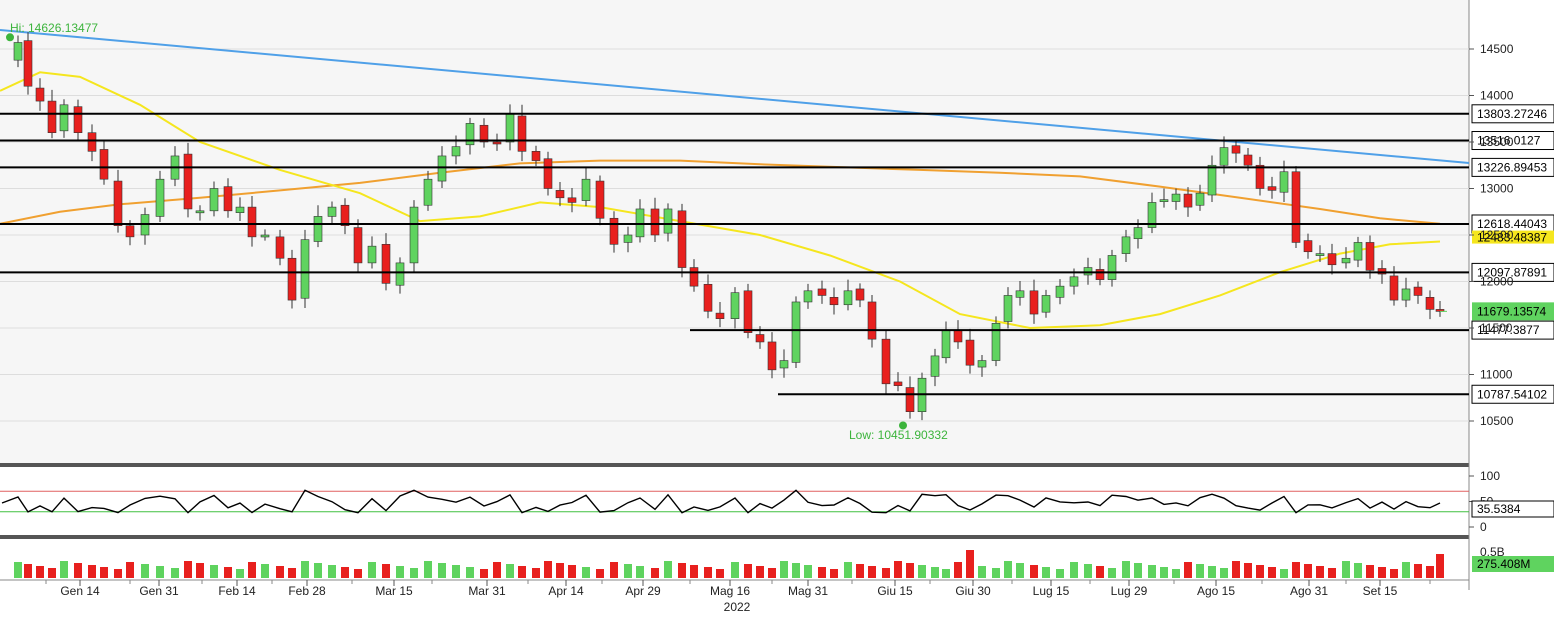 This screenshot has height=618, width=1554. I want to click on last-price-label-box, so click(1513, 311).